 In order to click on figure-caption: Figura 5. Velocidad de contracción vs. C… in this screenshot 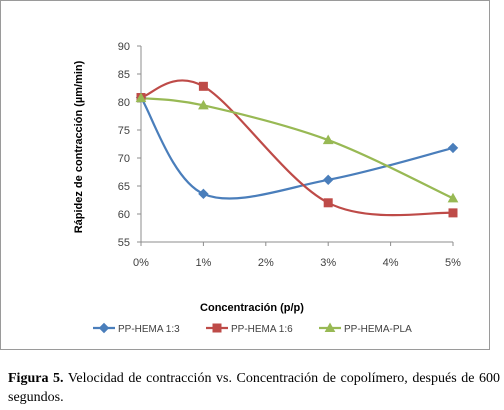, I will do `click(254, 388)`.